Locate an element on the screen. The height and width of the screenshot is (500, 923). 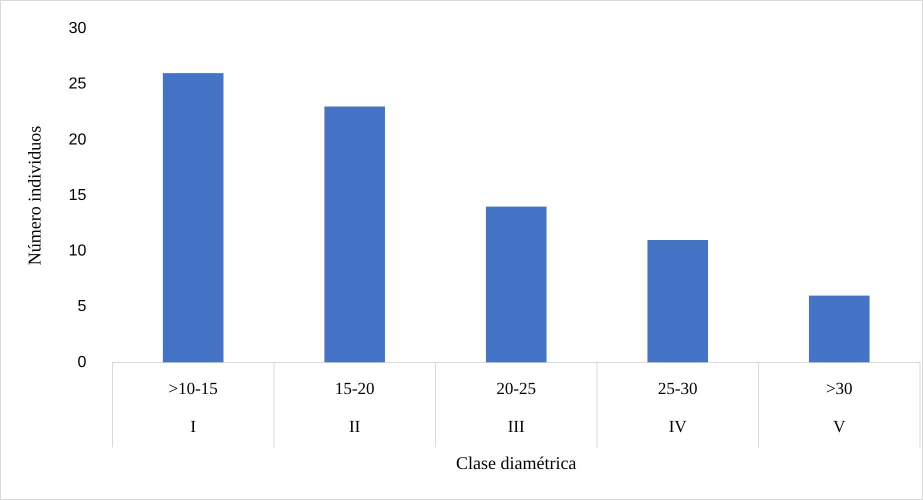
y-tick-label: 20 is located at coordinates (77, 139).